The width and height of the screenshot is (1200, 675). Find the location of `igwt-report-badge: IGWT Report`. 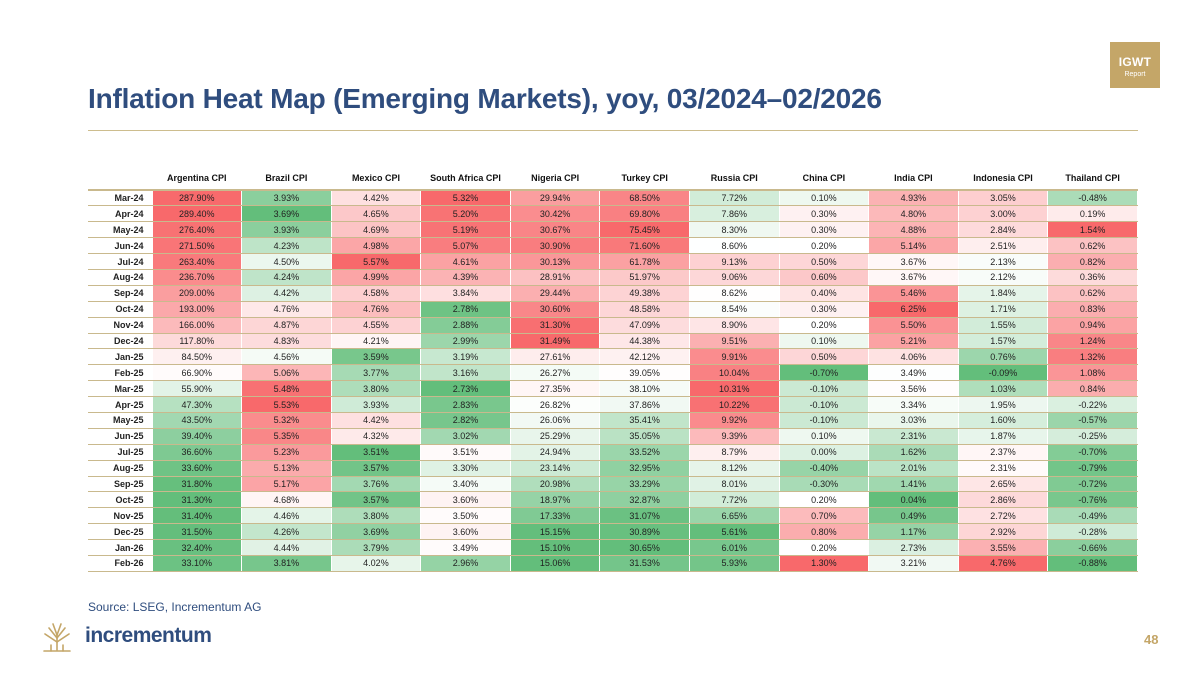

igwt-report-badge: IGWT Report is located at coordinates (1135, 65).